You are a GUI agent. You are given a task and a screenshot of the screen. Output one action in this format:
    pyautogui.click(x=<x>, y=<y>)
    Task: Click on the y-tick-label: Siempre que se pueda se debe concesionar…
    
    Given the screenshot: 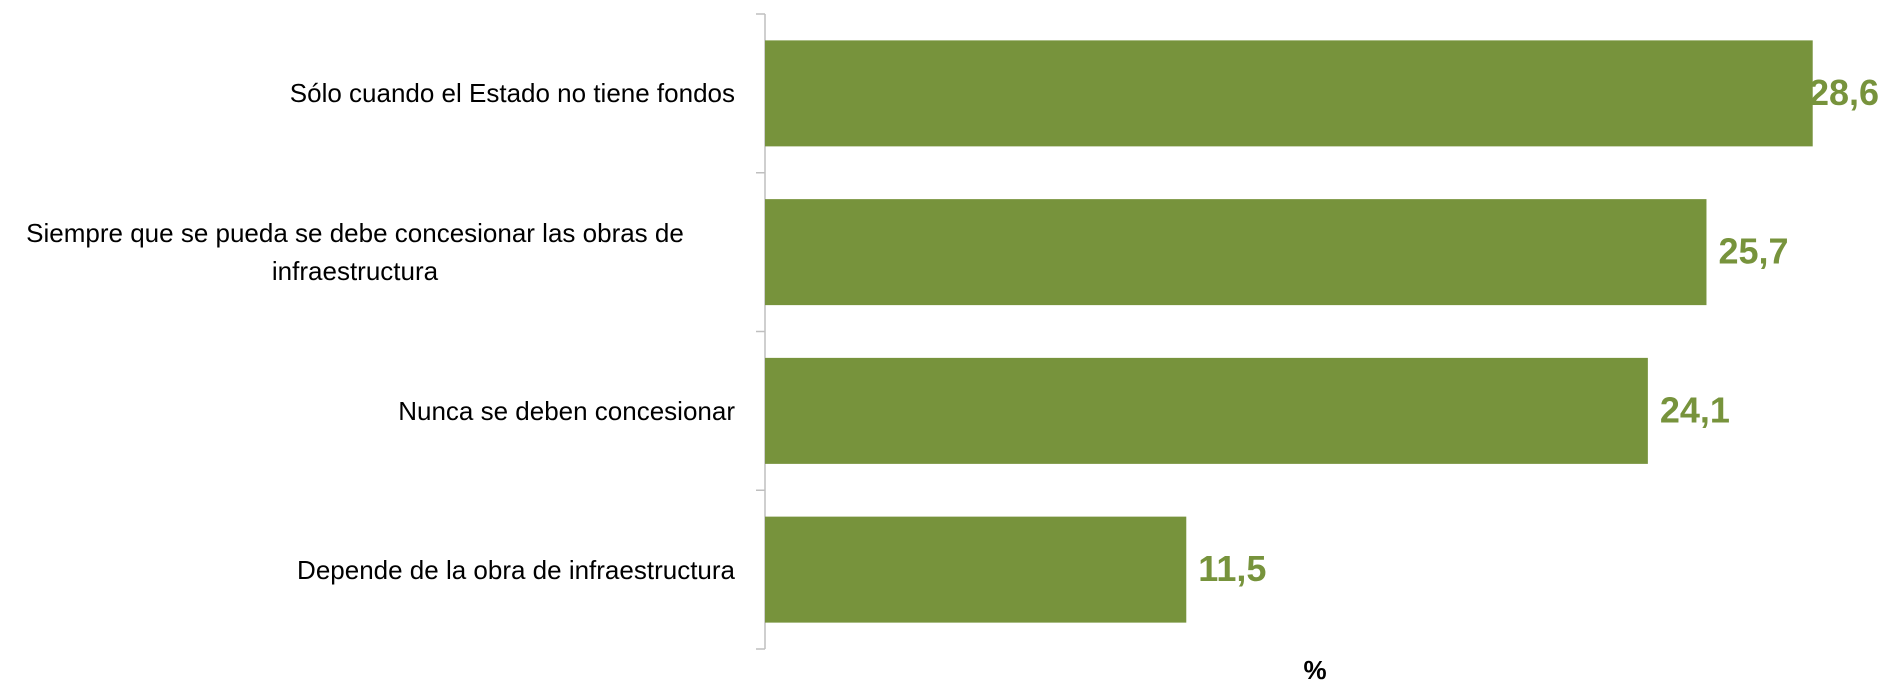 What is the action you would take?
    pyautogui.click(x=355, y=252)
    